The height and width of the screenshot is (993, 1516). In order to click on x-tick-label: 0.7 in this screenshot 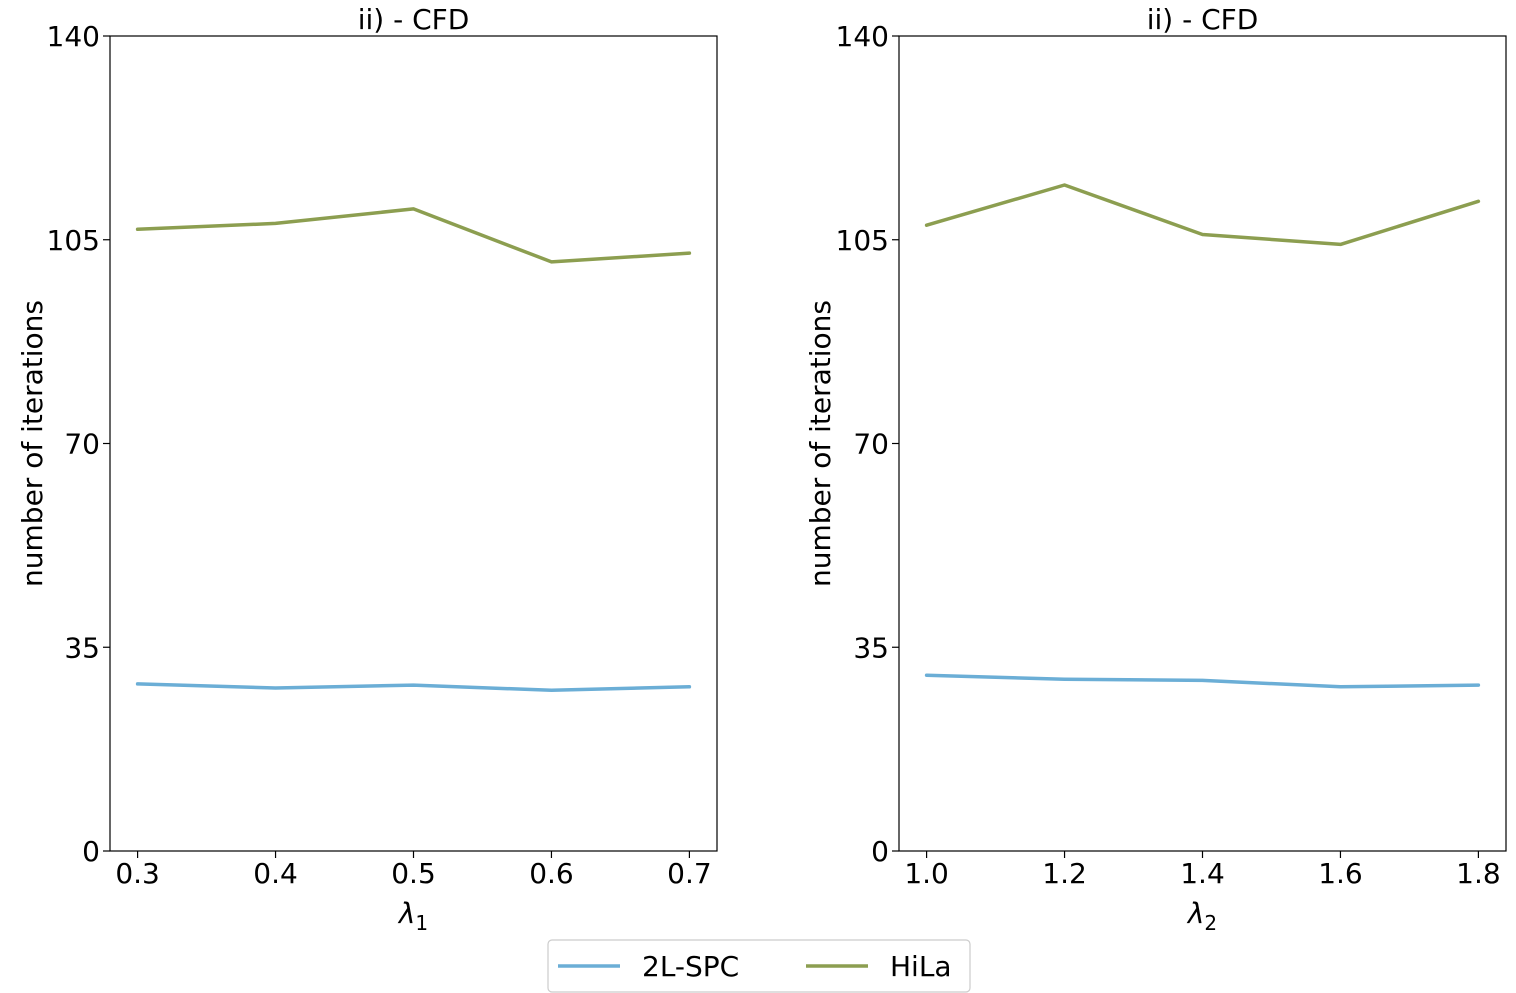, I will do `click(689, 873)`.